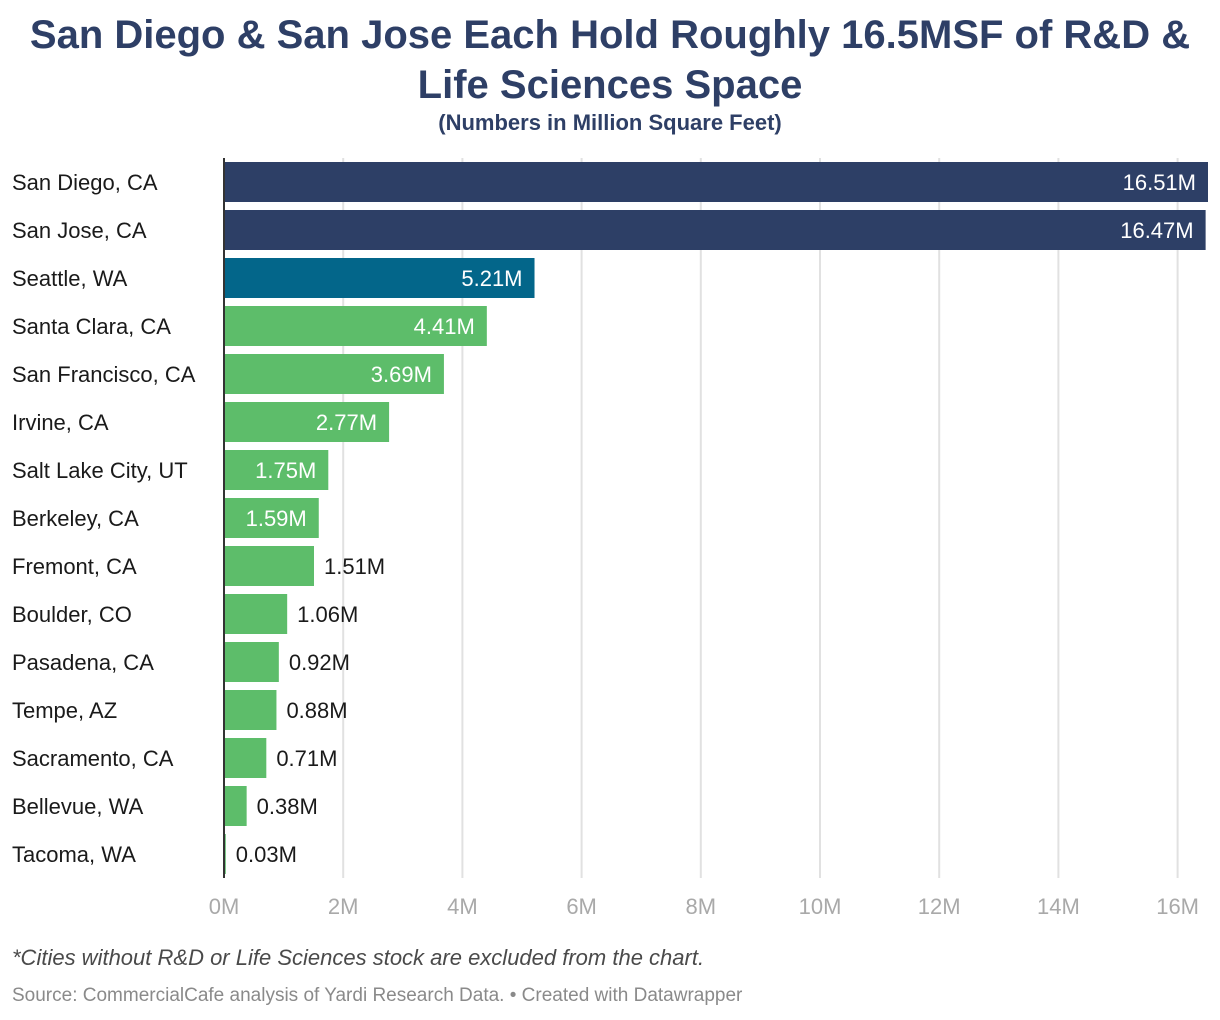 The width and height of the screenshot is (1220, 1020). What do you see at coordinates (581, 906) in the screenshot?
I see `x-tick-label: 6M` at bounding box center [581, 906].